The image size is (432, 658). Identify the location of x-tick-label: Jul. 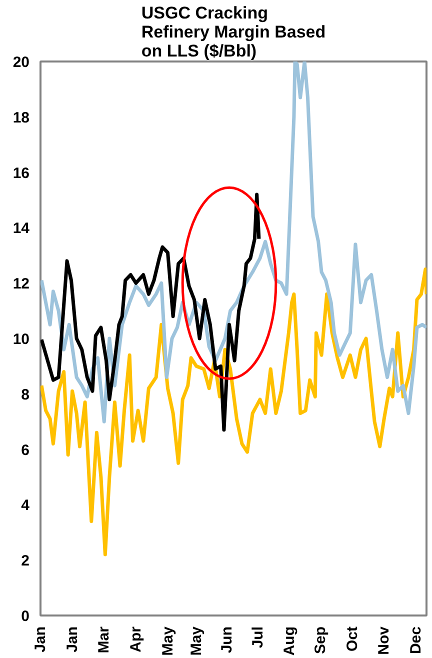
(257, 637).